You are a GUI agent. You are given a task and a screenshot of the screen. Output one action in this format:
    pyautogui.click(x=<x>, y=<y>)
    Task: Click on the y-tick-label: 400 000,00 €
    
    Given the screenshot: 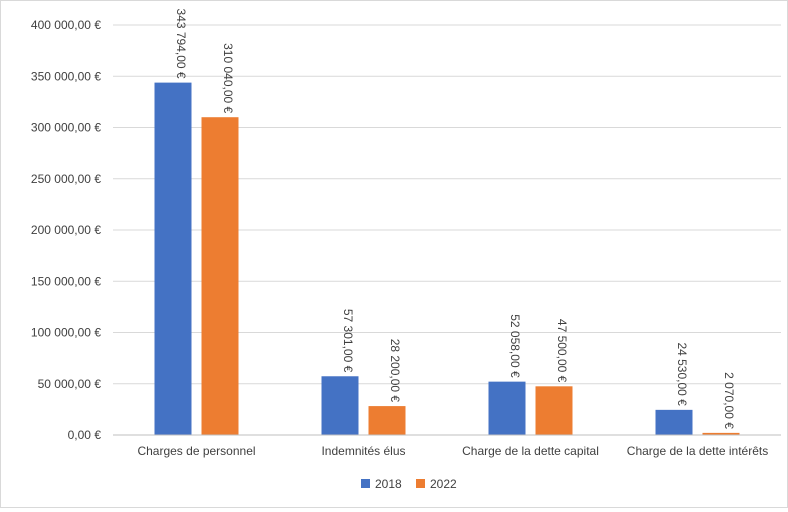 What is the action you would take?
    pyautogui.click(x=66, y=25)
    